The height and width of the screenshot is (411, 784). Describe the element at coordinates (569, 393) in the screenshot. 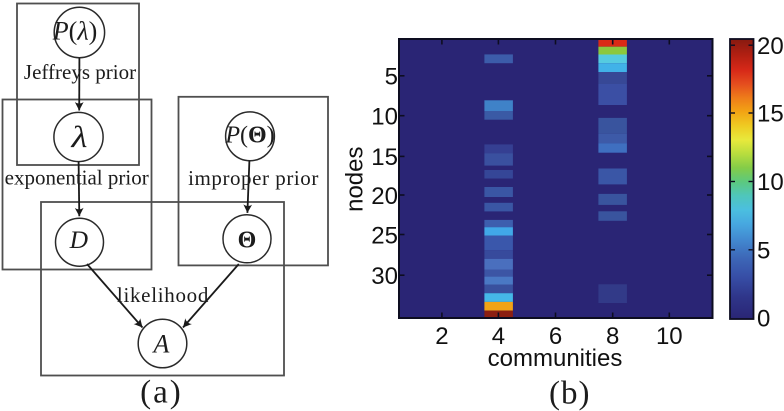

I see `svg-text: (b)` at that location.